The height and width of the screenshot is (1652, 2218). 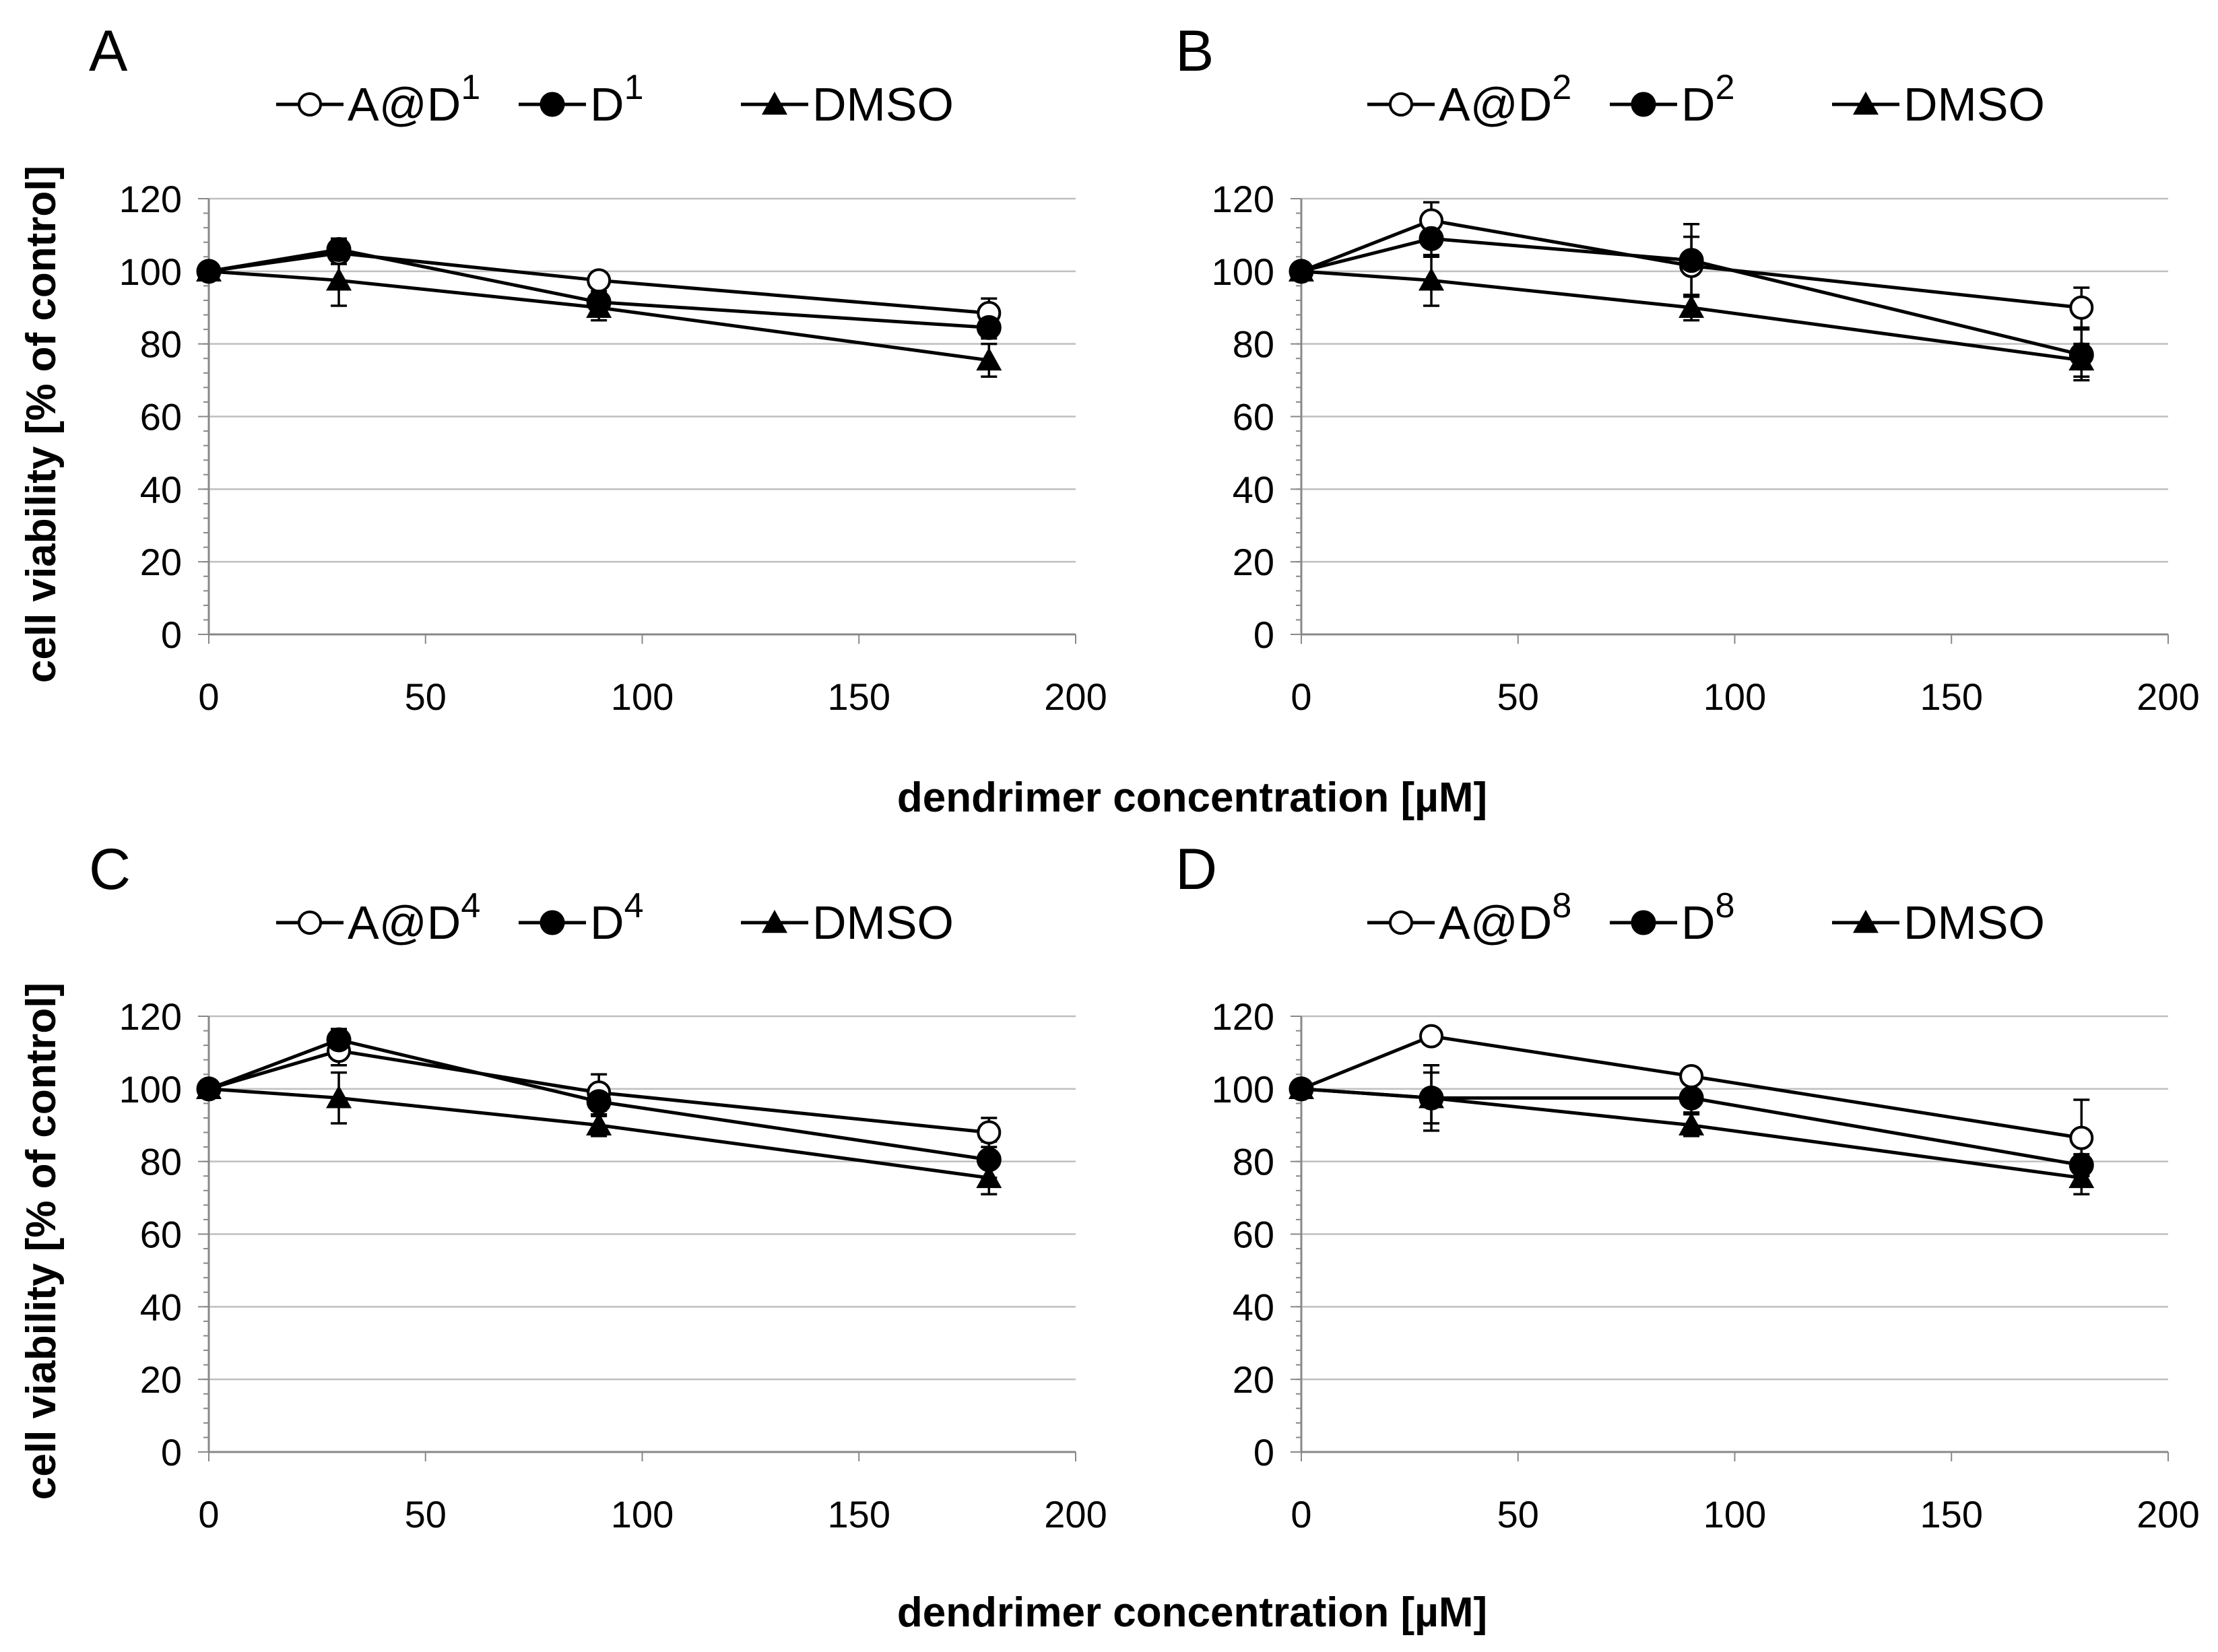 I want to click on d-legend-label: D1, so click(x=616, y=99).